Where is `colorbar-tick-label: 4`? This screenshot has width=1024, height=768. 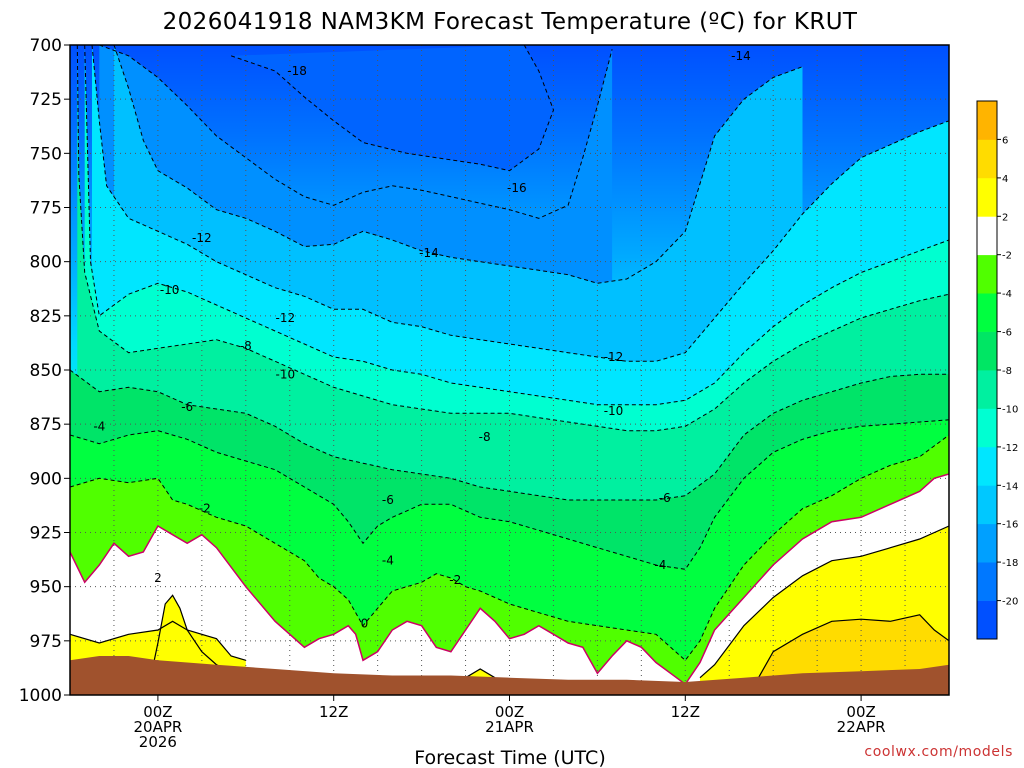
colorbar-tick-label: 4 is located at coordinates (1005, 179).